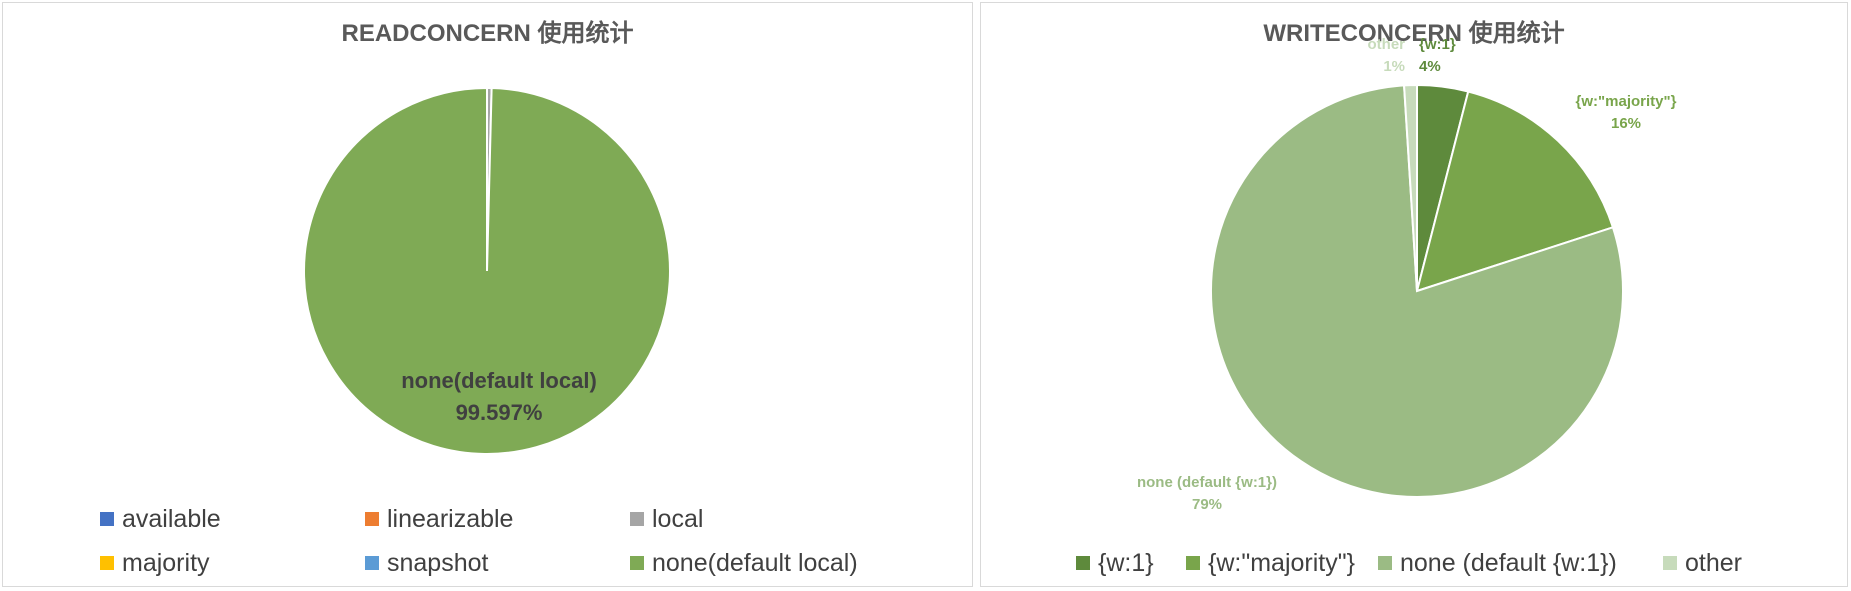 The image size is (1851, 591). I want to click on pie-slice-other, so click(1410, 187).